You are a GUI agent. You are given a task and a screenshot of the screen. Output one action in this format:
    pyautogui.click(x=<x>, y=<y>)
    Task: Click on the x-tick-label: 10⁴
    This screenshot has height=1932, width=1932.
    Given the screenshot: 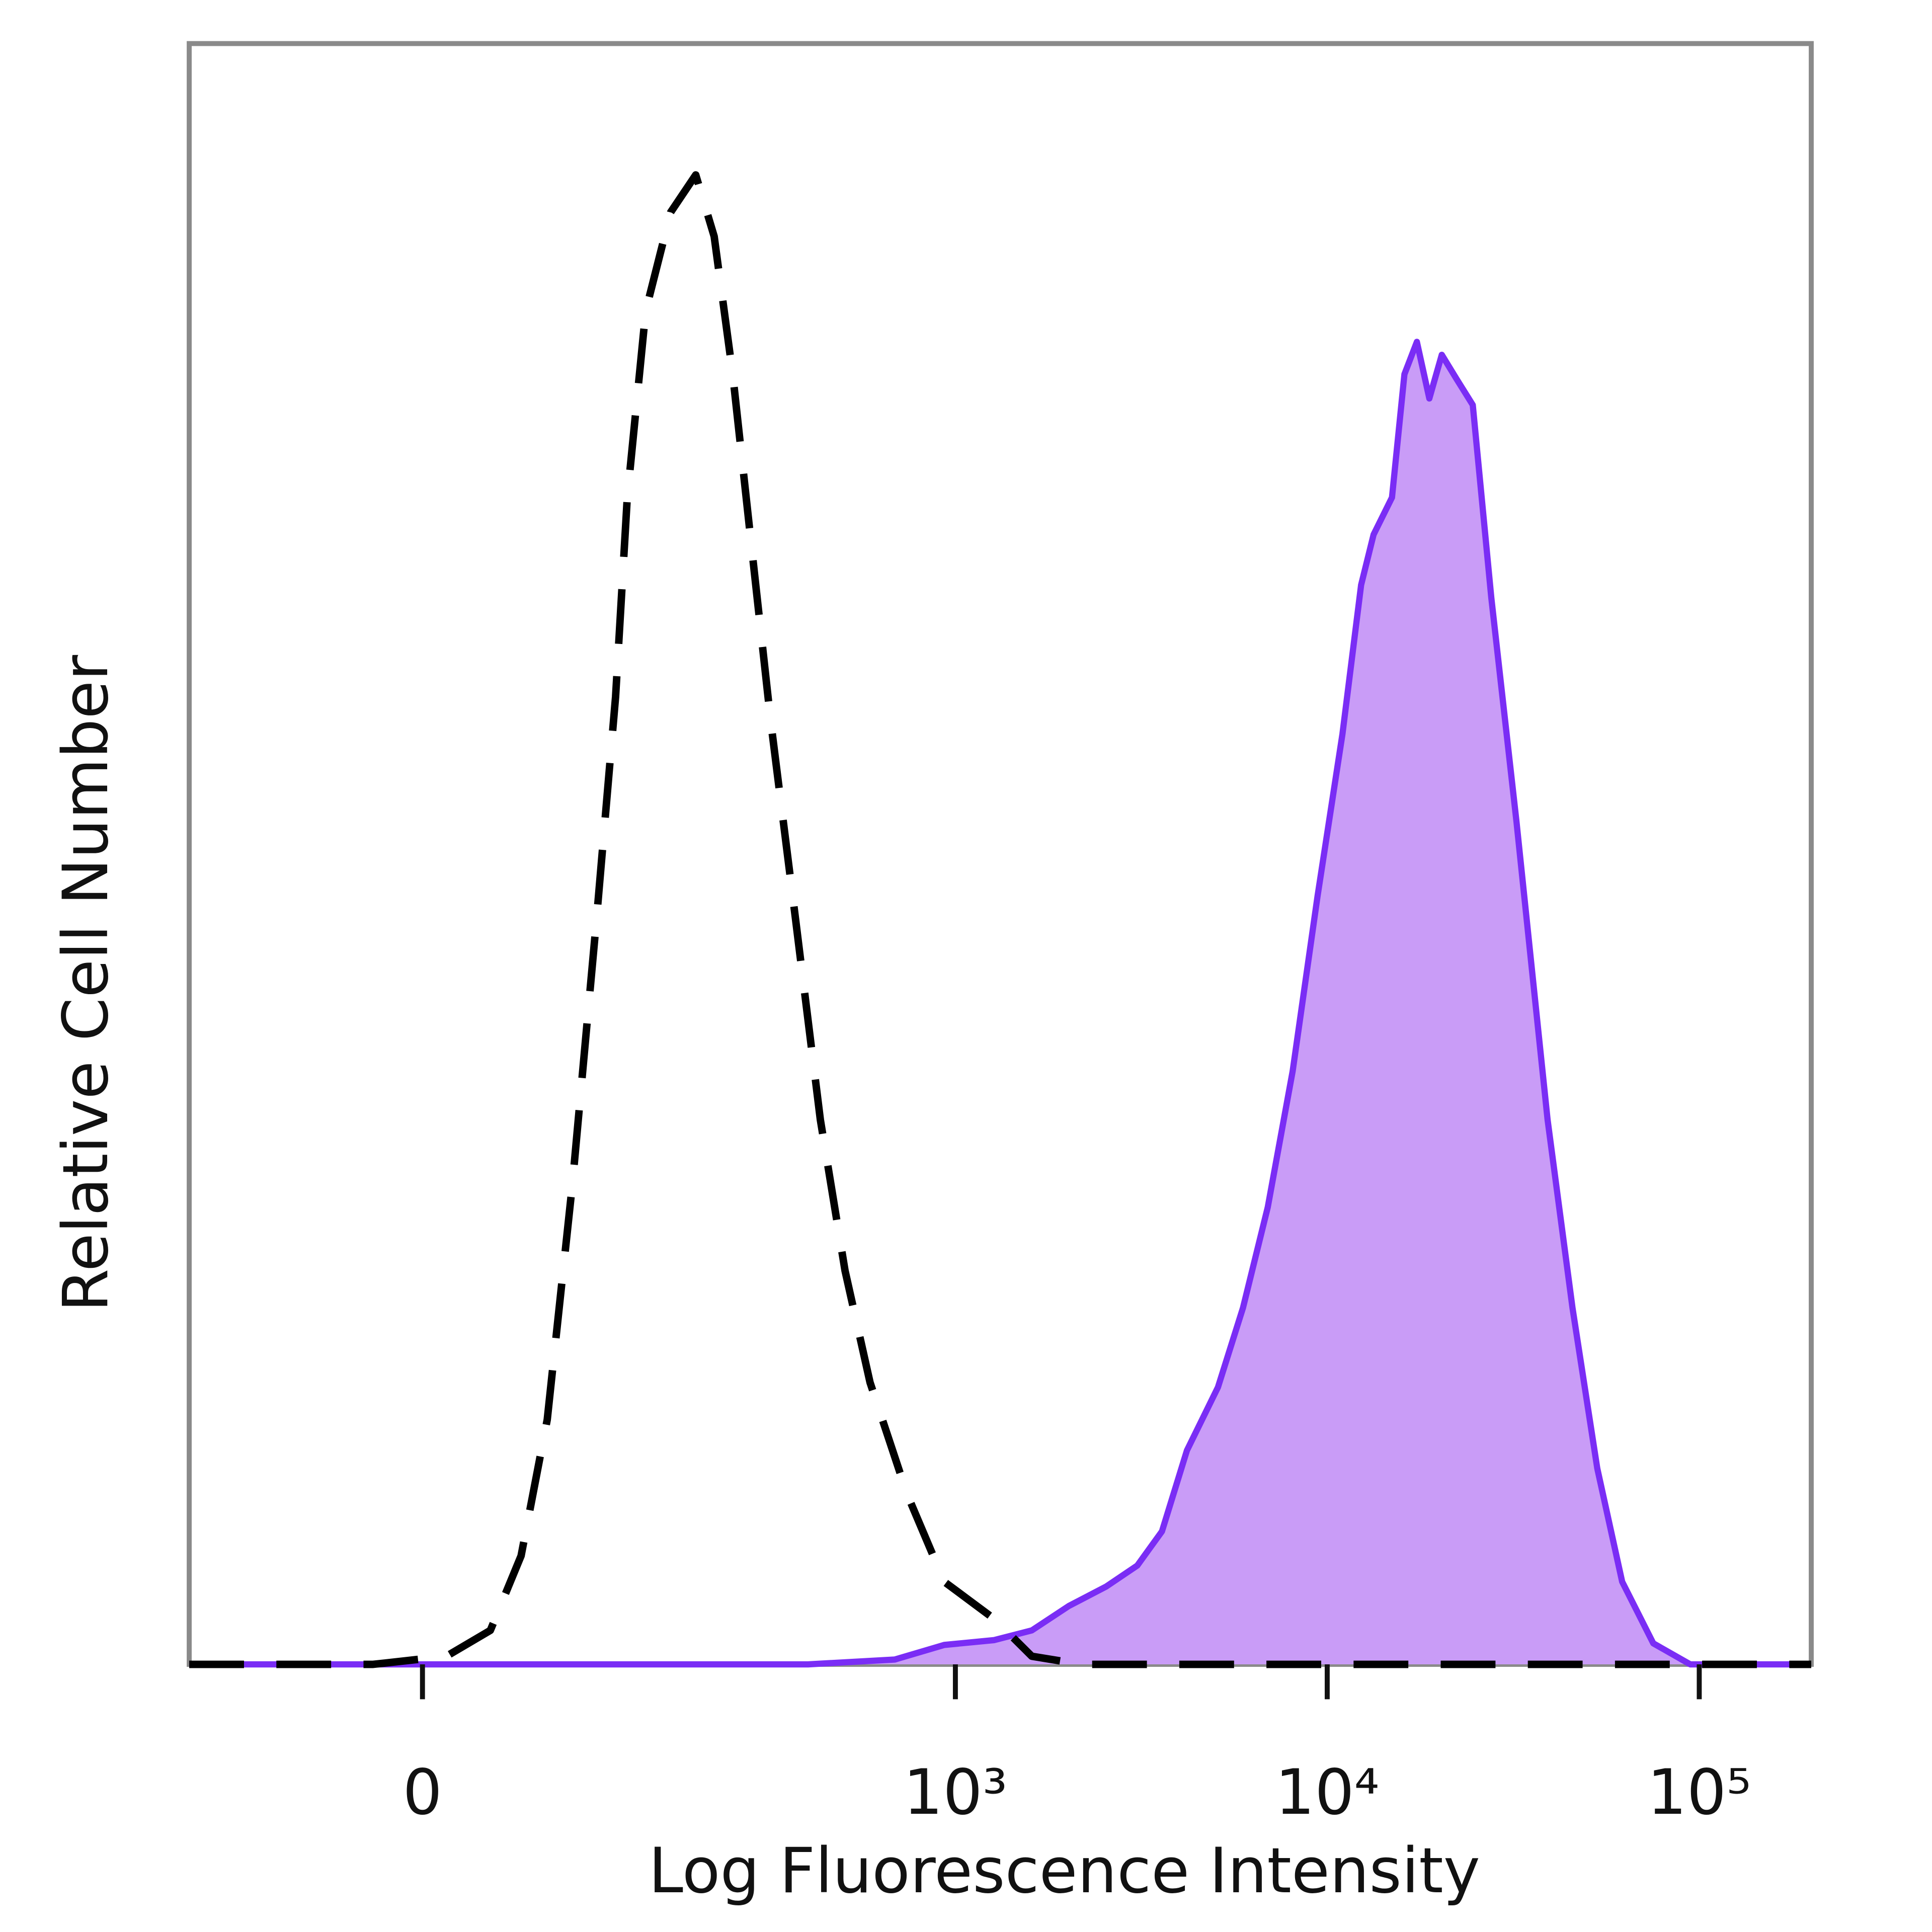 What is the action you would take?
    pyautogui.click(x=1327, y=1793)
    